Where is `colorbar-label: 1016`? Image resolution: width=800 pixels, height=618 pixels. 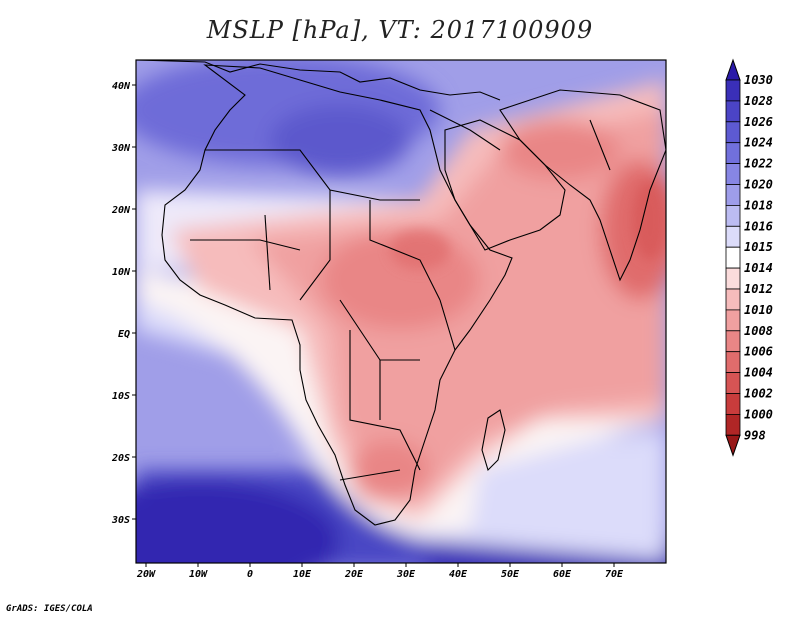 colorbar-label: 1016 is located at coordinates (758, 226).